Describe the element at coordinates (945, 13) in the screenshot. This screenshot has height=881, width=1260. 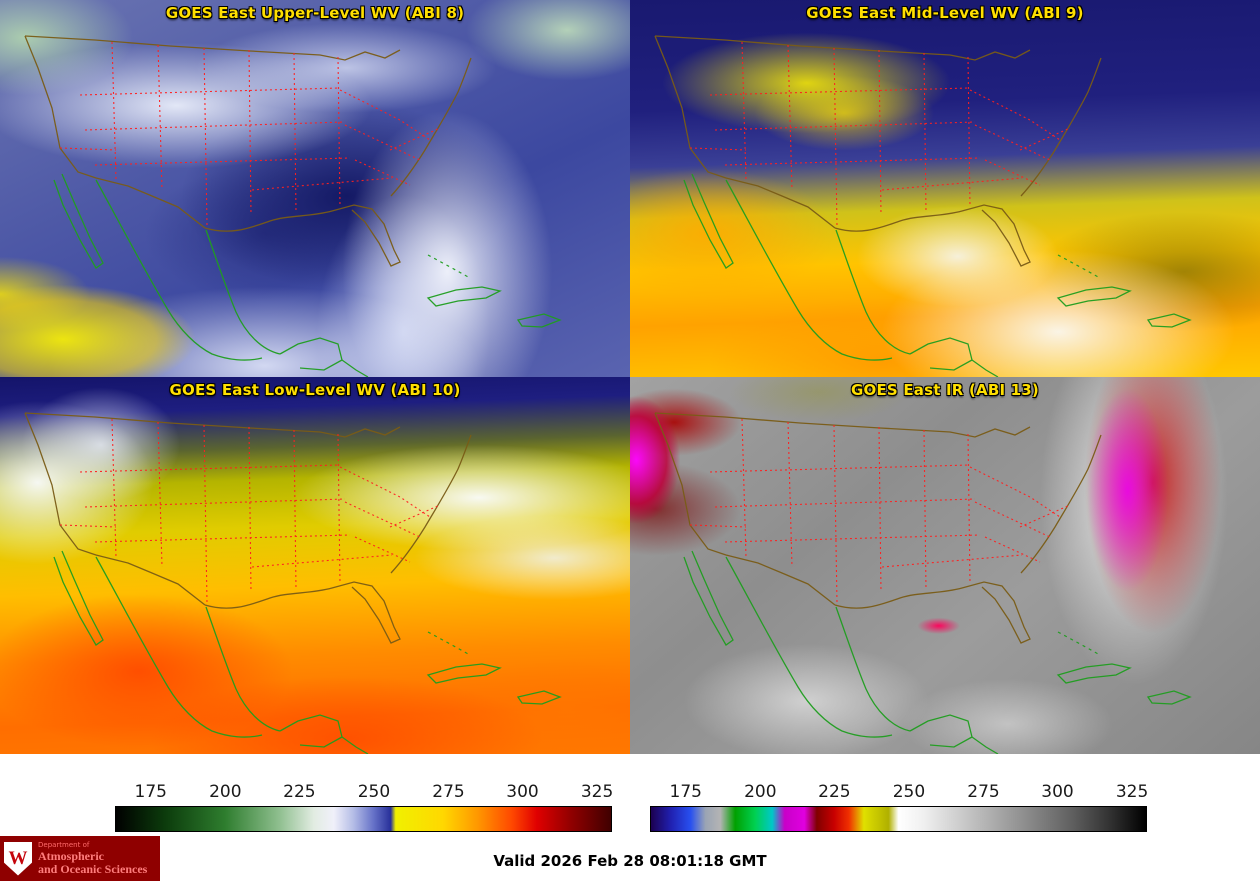
I see `panel-title-abi9: GOES East Mid-Level WV (ABI 9)` at that location.